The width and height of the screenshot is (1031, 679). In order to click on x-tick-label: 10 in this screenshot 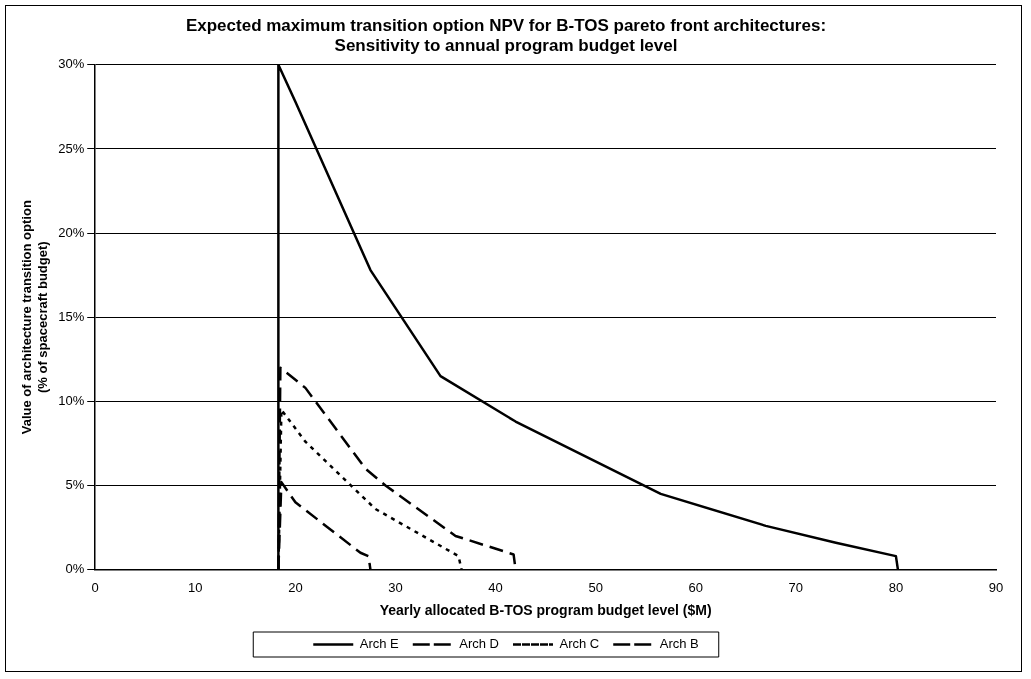, I will do `click(195, 587)`.